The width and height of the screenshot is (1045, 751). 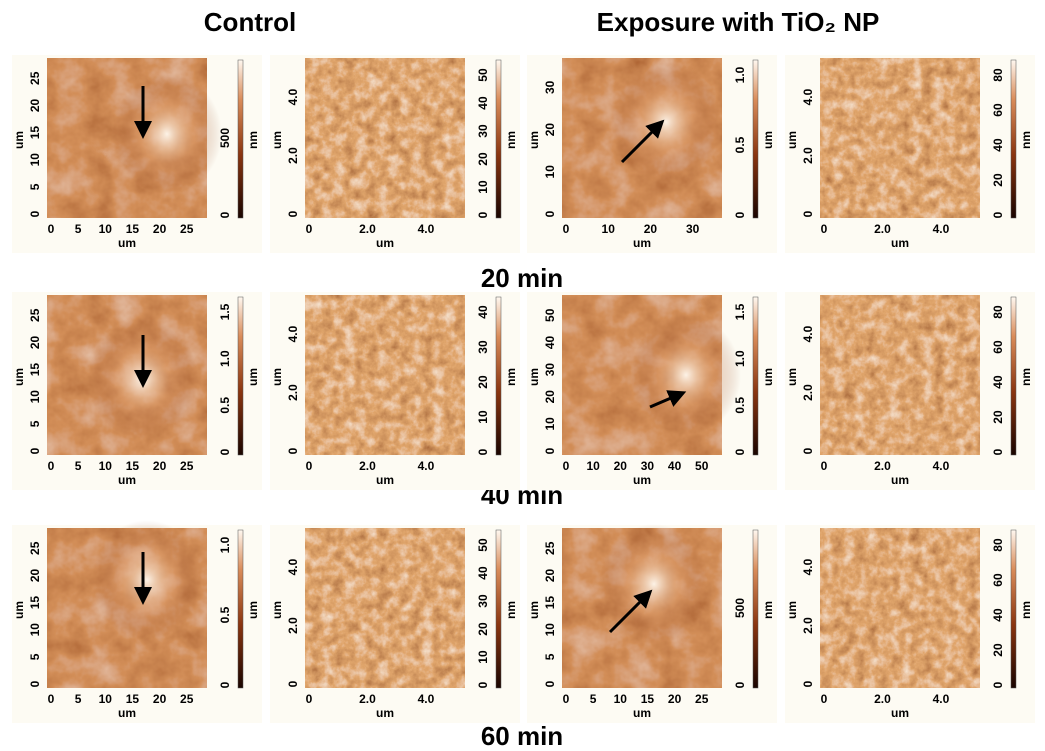 What do you see at coordinates (35, 186) in the screenshot?
I see `y-tick-label: 5` at bounding box center [35, 186].